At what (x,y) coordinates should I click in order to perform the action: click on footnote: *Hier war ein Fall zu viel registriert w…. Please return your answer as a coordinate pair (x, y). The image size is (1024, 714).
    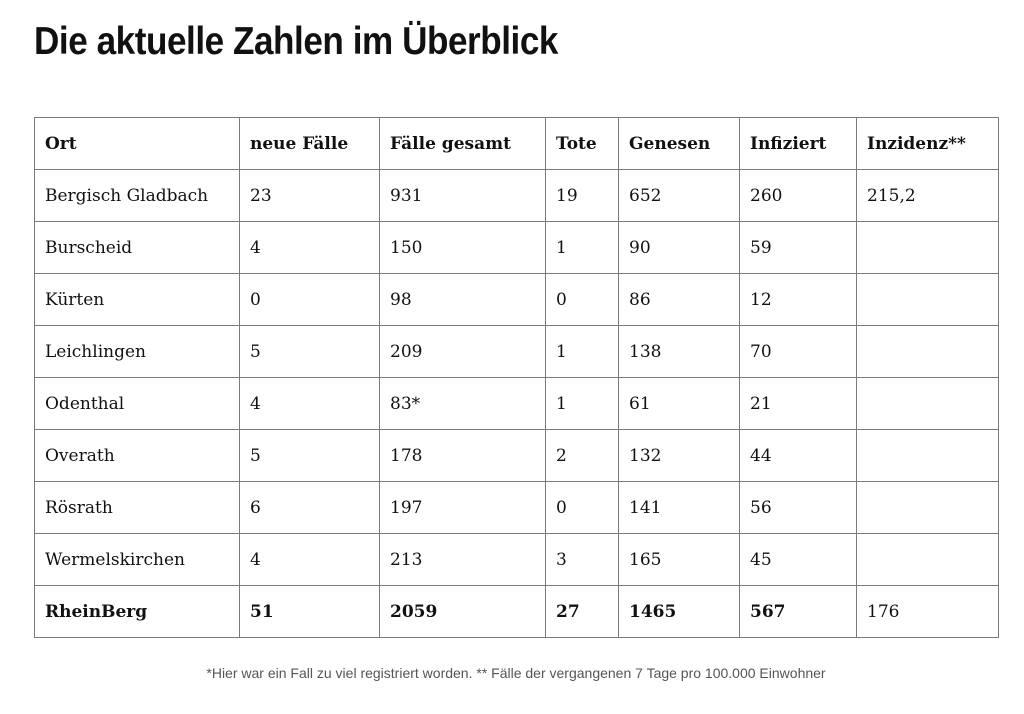
    Looking at the image, I should click on (516, 673).